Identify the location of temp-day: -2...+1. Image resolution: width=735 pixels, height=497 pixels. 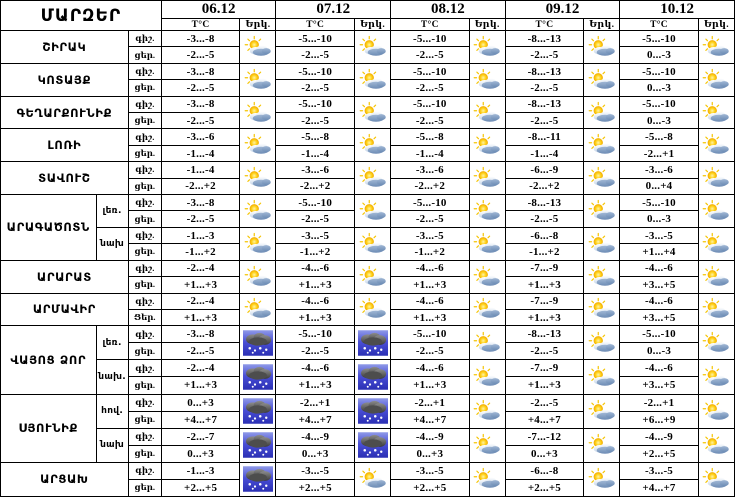
(659, 153).